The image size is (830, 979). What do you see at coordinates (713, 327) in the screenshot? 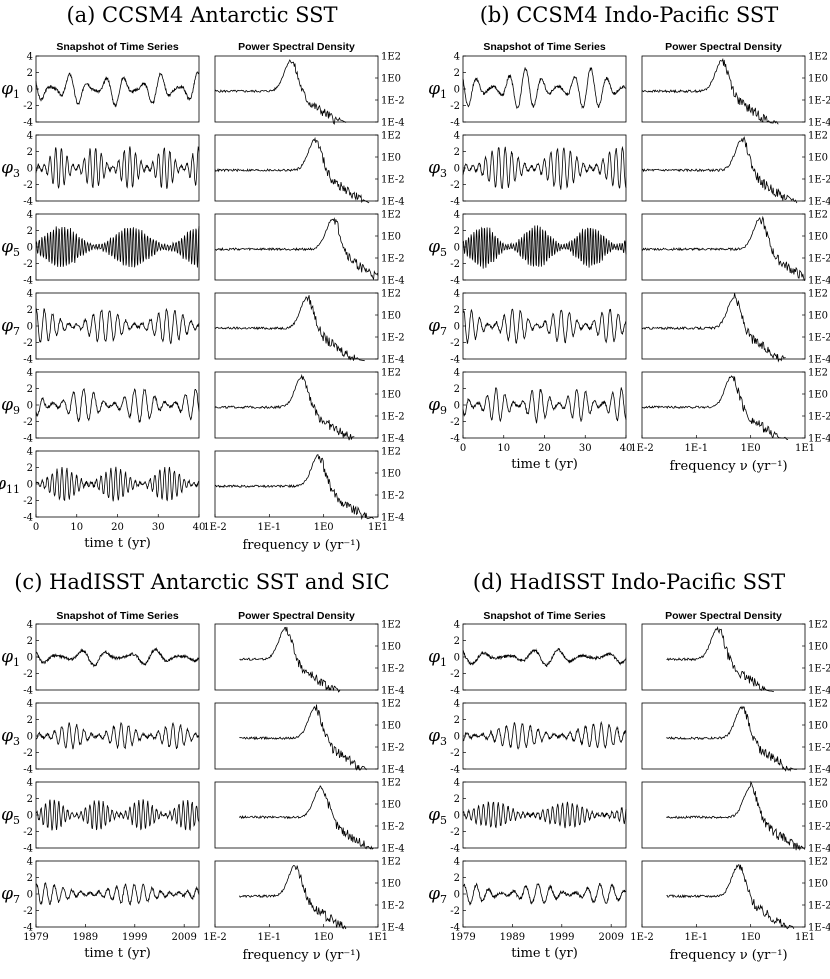
I see `psd-line-phi7` at bounding box center [713, 327].